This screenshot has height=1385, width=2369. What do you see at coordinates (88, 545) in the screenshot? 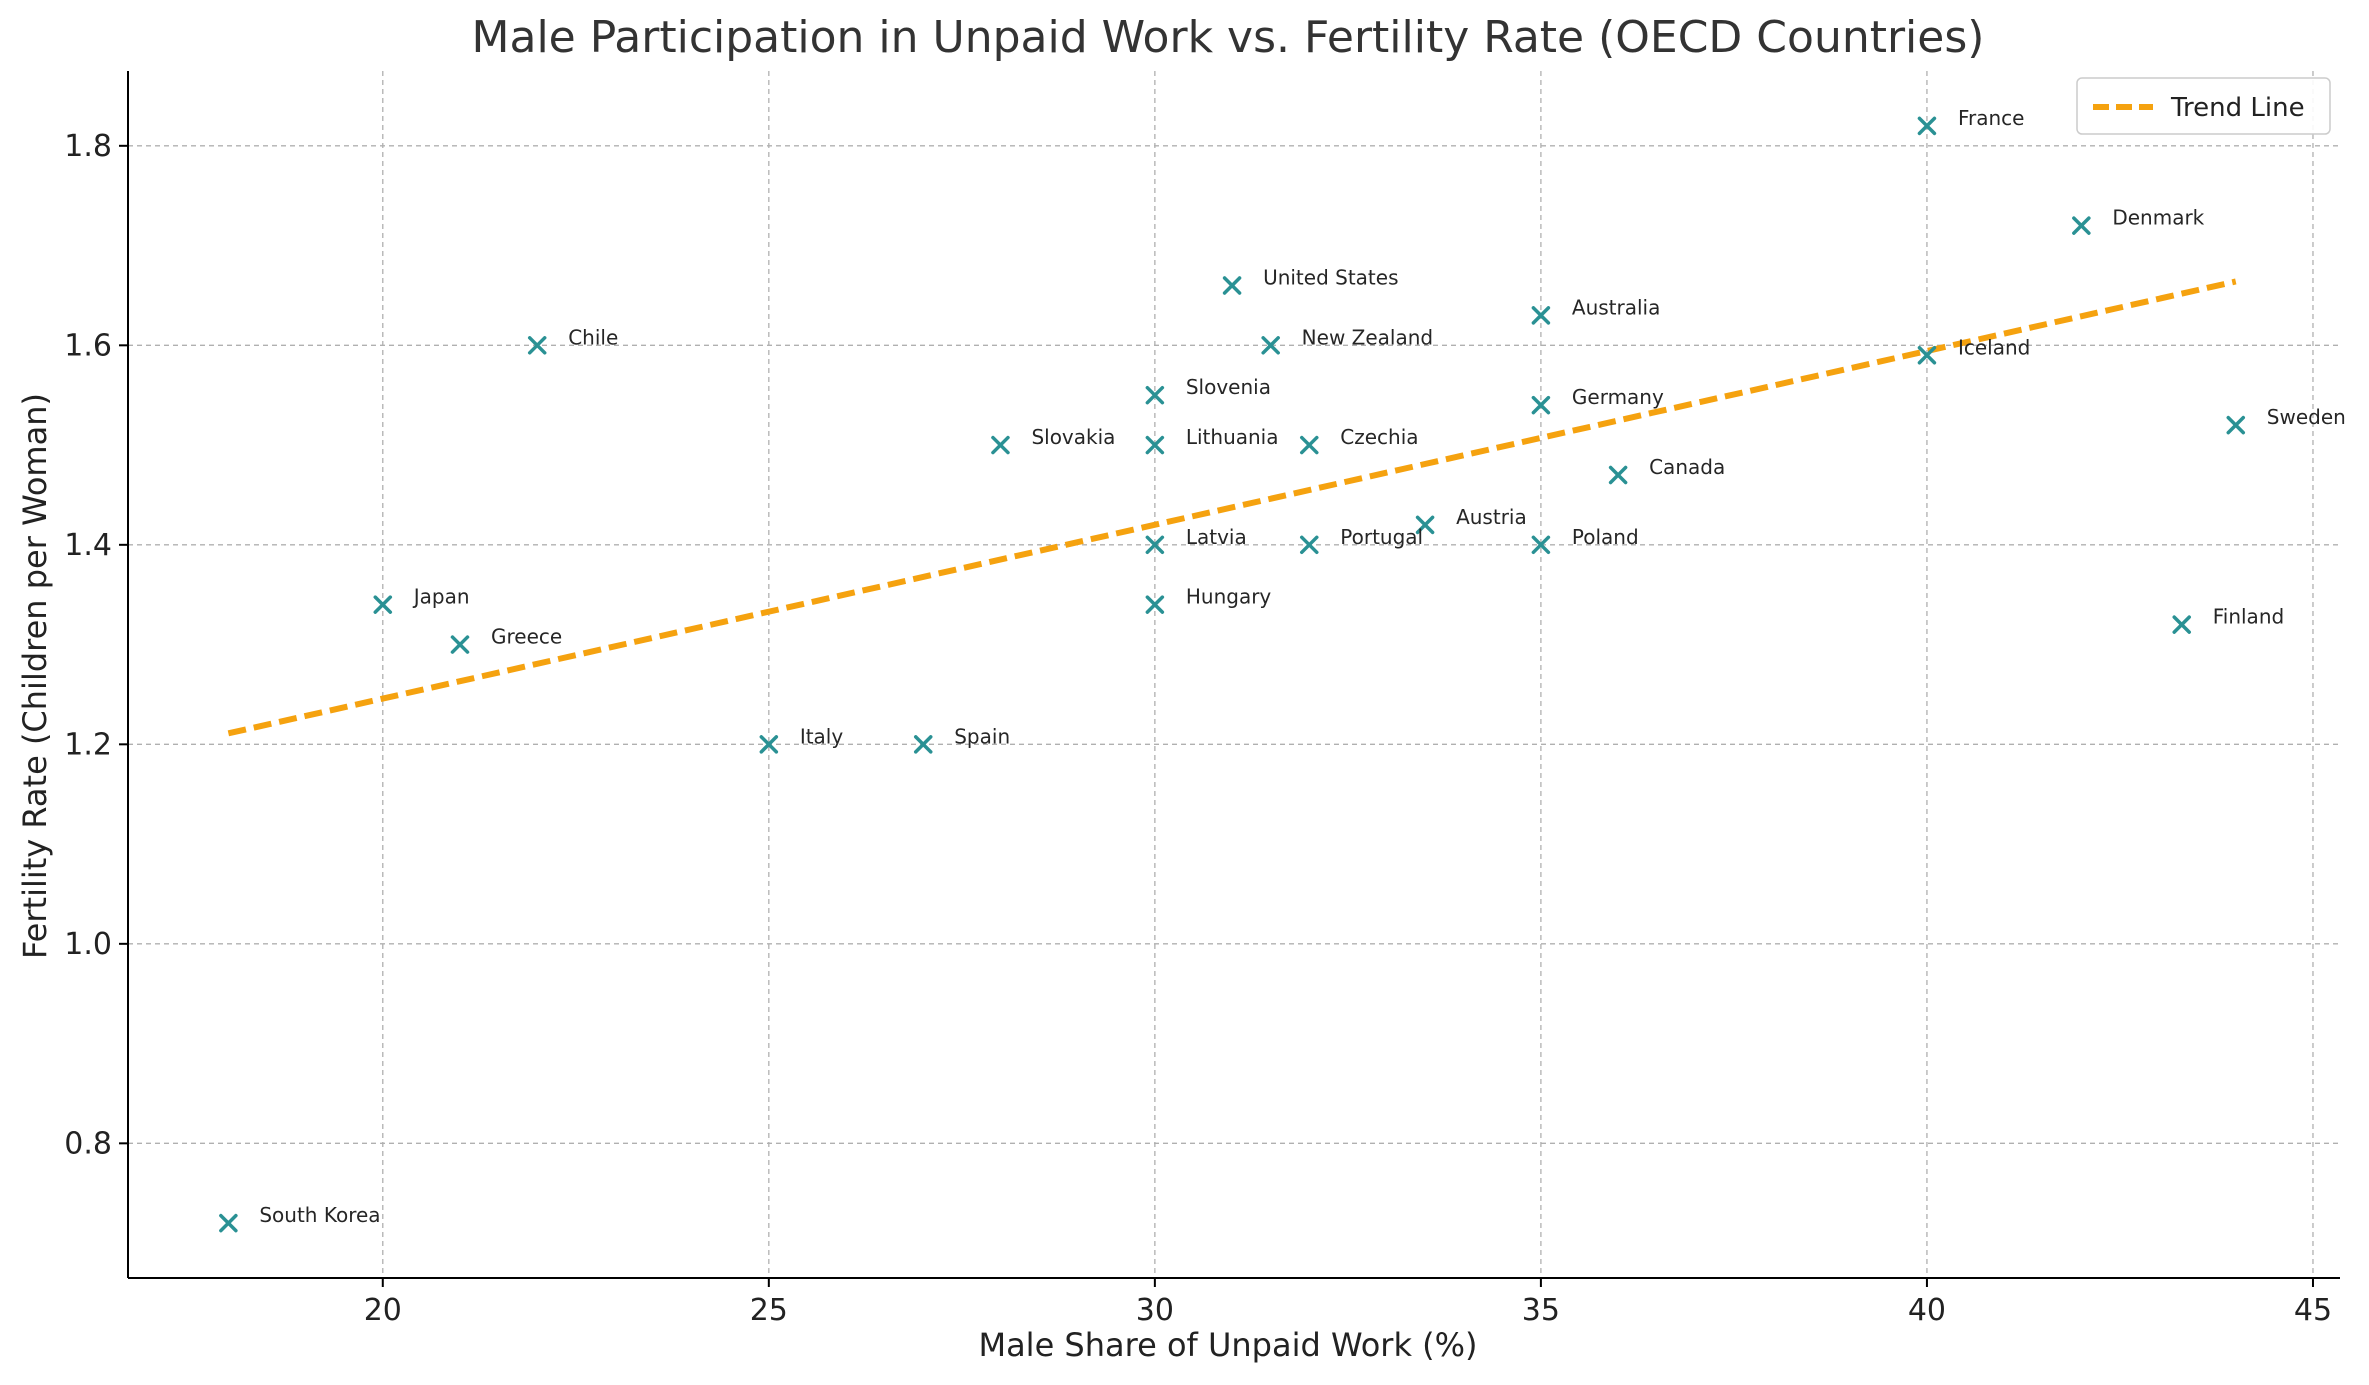
I see `y-tick-label: 1.4` at bounding box center [88, 545].